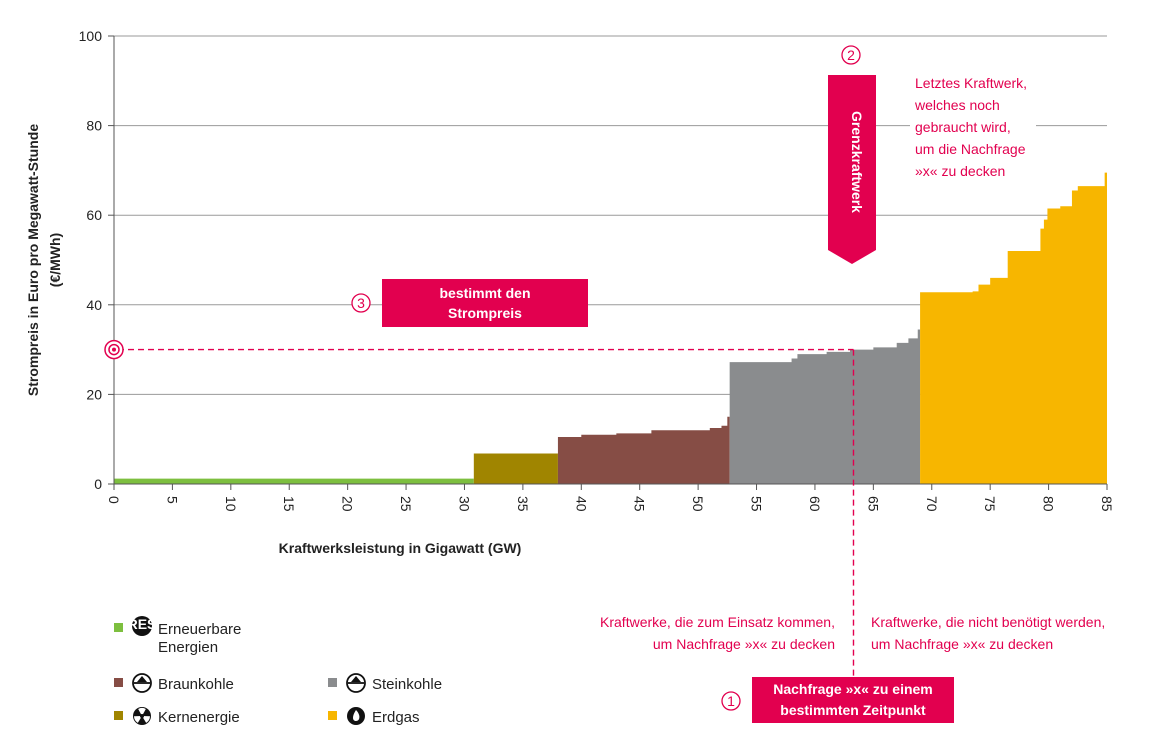 This screenshot has height=738, width=1170. Describe the element at coordinates (744, 644) in the screenshot. I see `used-plants-note-line: um Nachfrage »x« zu decken` at that location.